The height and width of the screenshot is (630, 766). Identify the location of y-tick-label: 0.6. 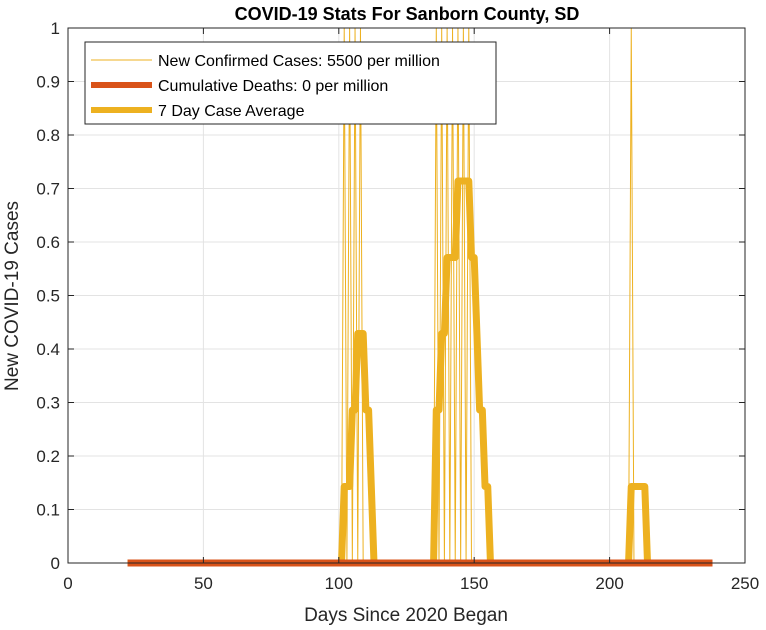
(48, 242).